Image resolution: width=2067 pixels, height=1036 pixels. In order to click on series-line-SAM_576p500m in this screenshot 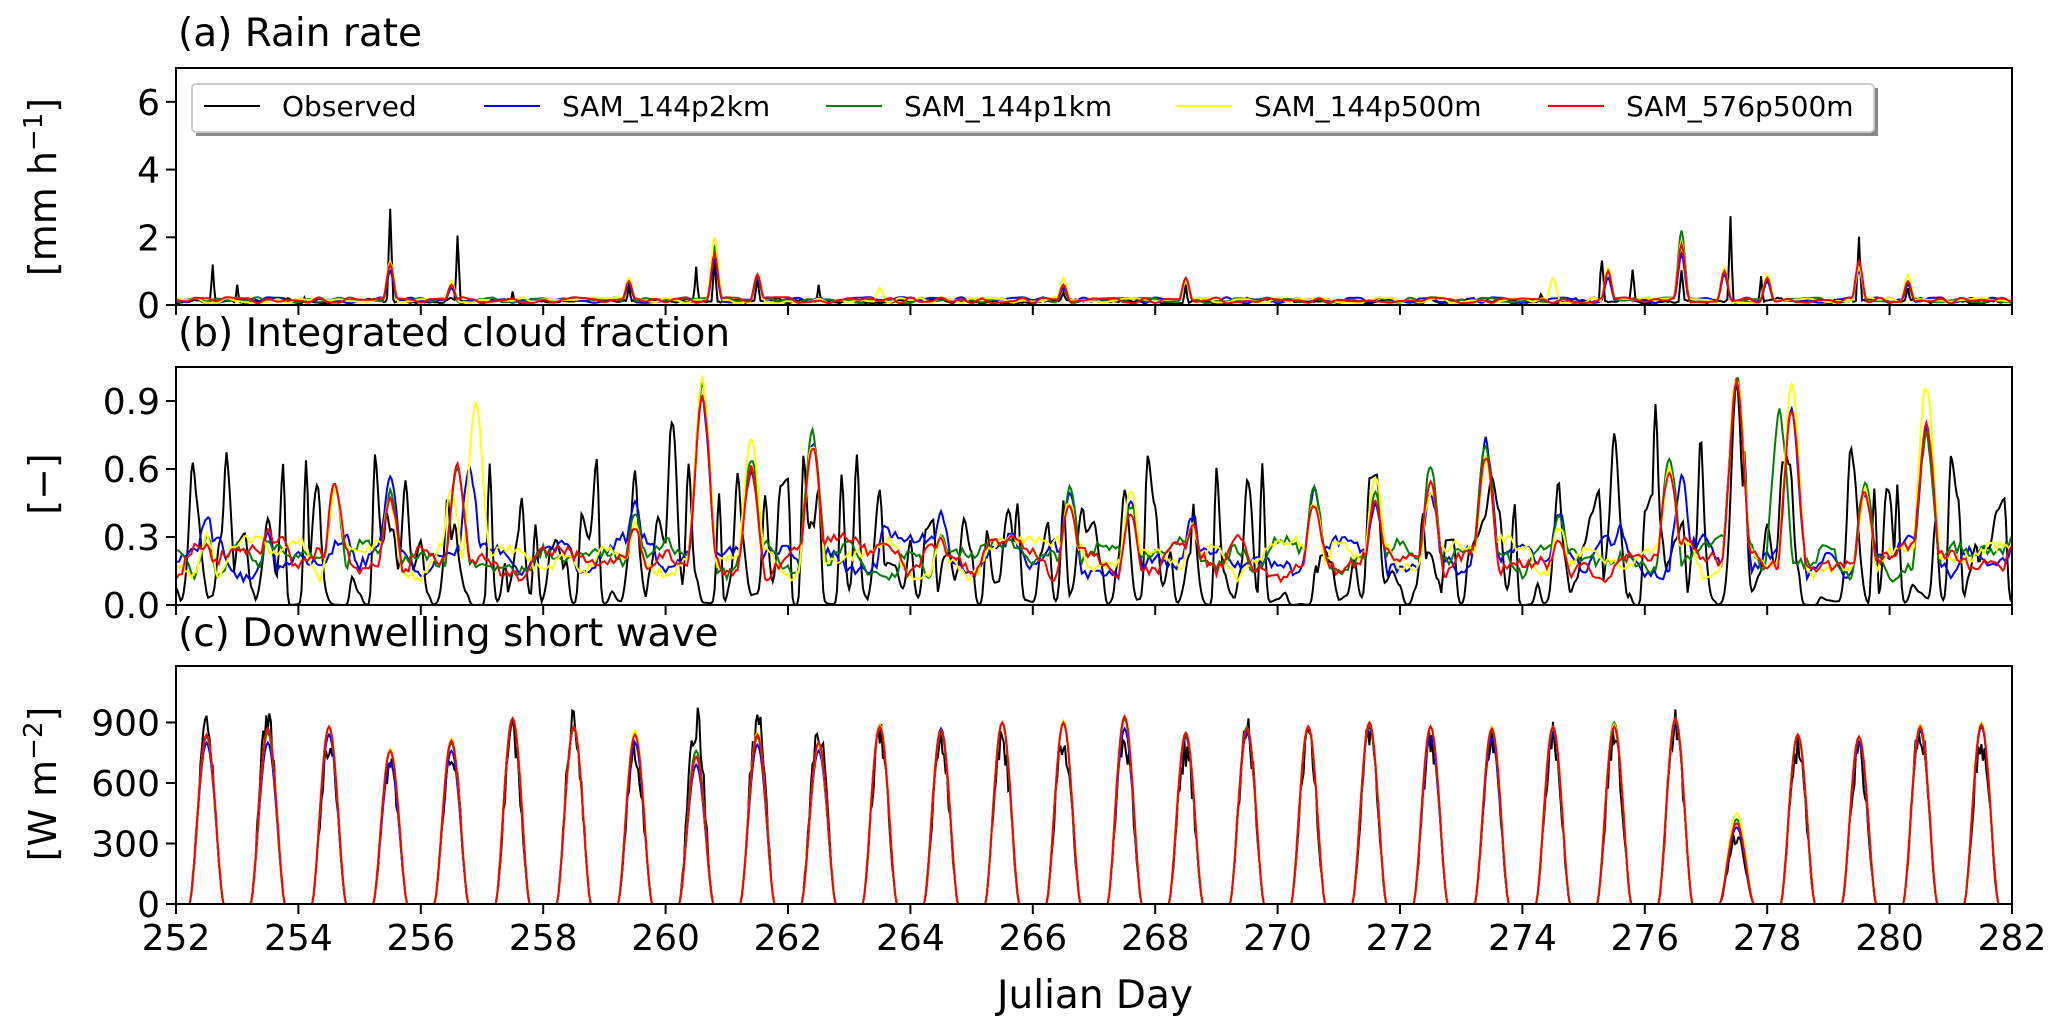, I will do `click(1094, 272)`.